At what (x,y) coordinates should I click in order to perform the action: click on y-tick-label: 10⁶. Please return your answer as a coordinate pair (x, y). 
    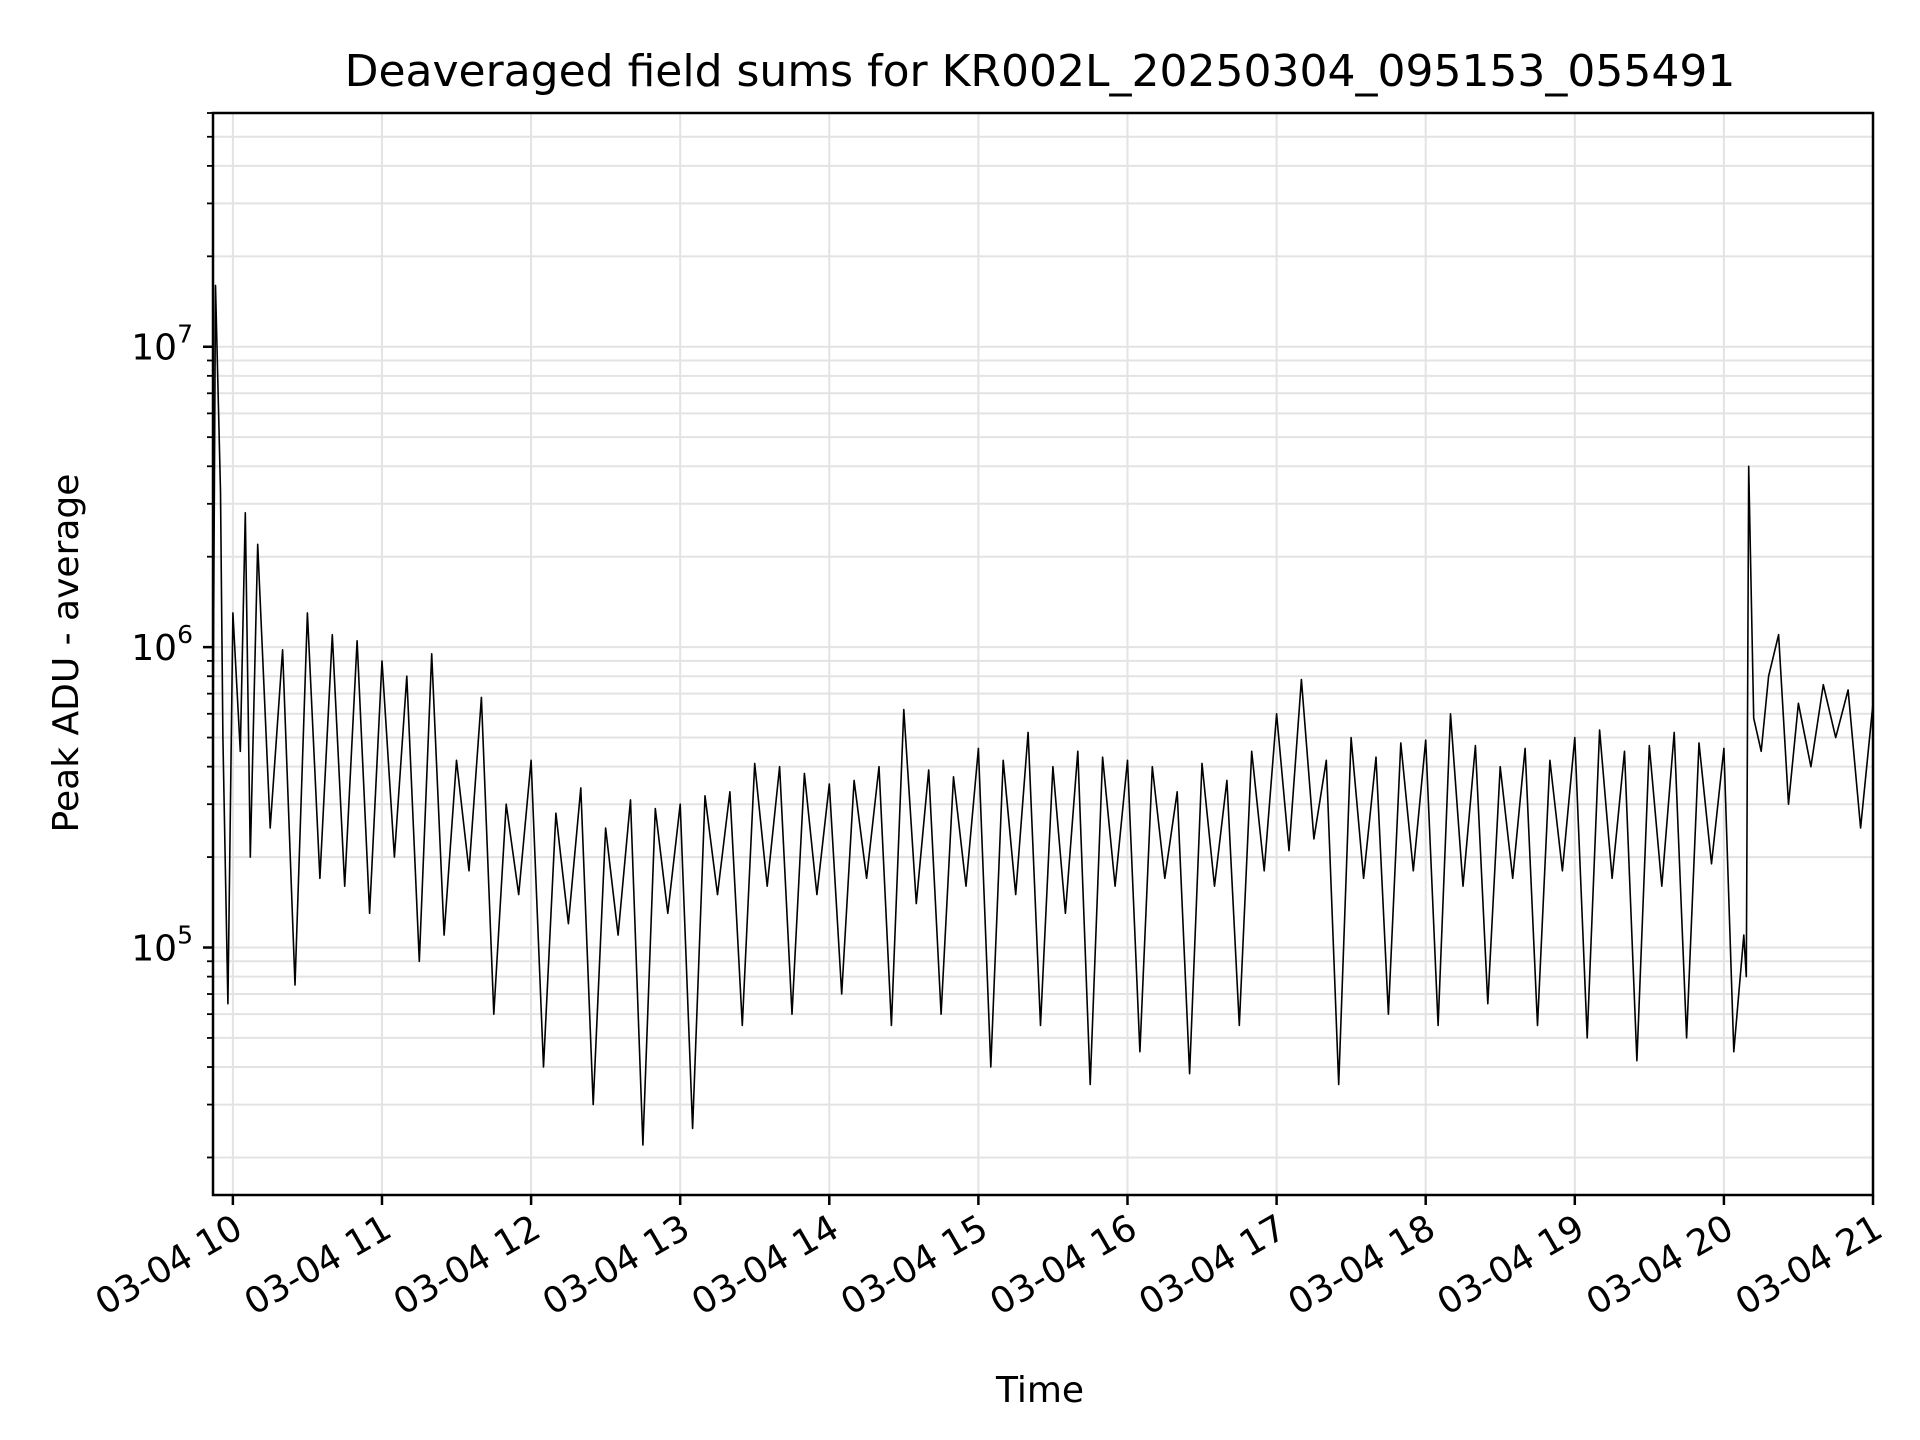
    Looking at the image, I should click on (162, 644).